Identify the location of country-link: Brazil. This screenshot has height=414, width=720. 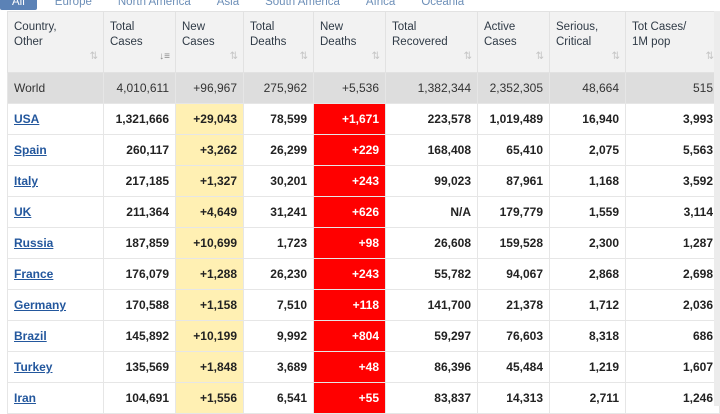
(30, 336).